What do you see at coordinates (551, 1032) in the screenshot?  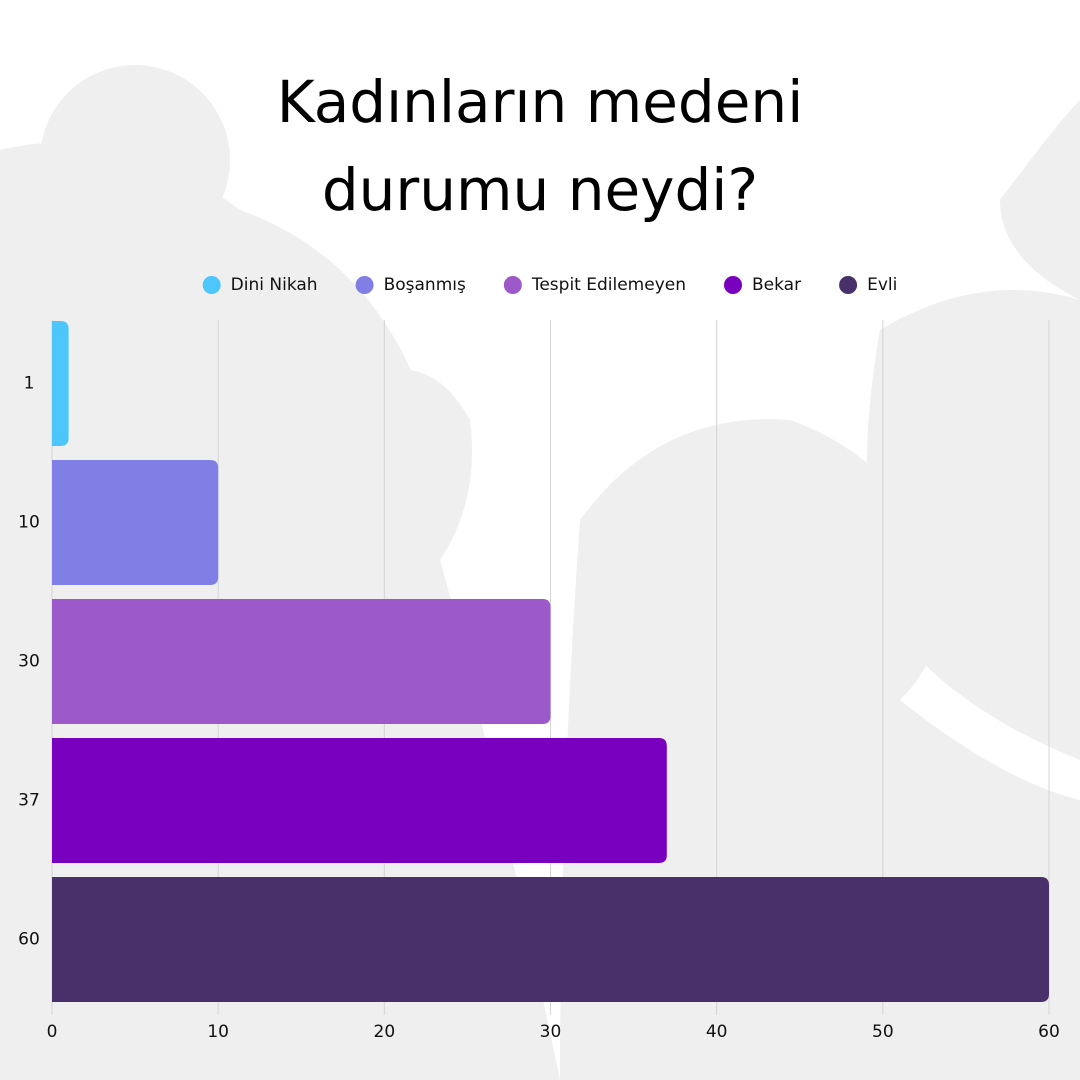 I see `x-tick-label: 30` at bounding box center [551, 1032].